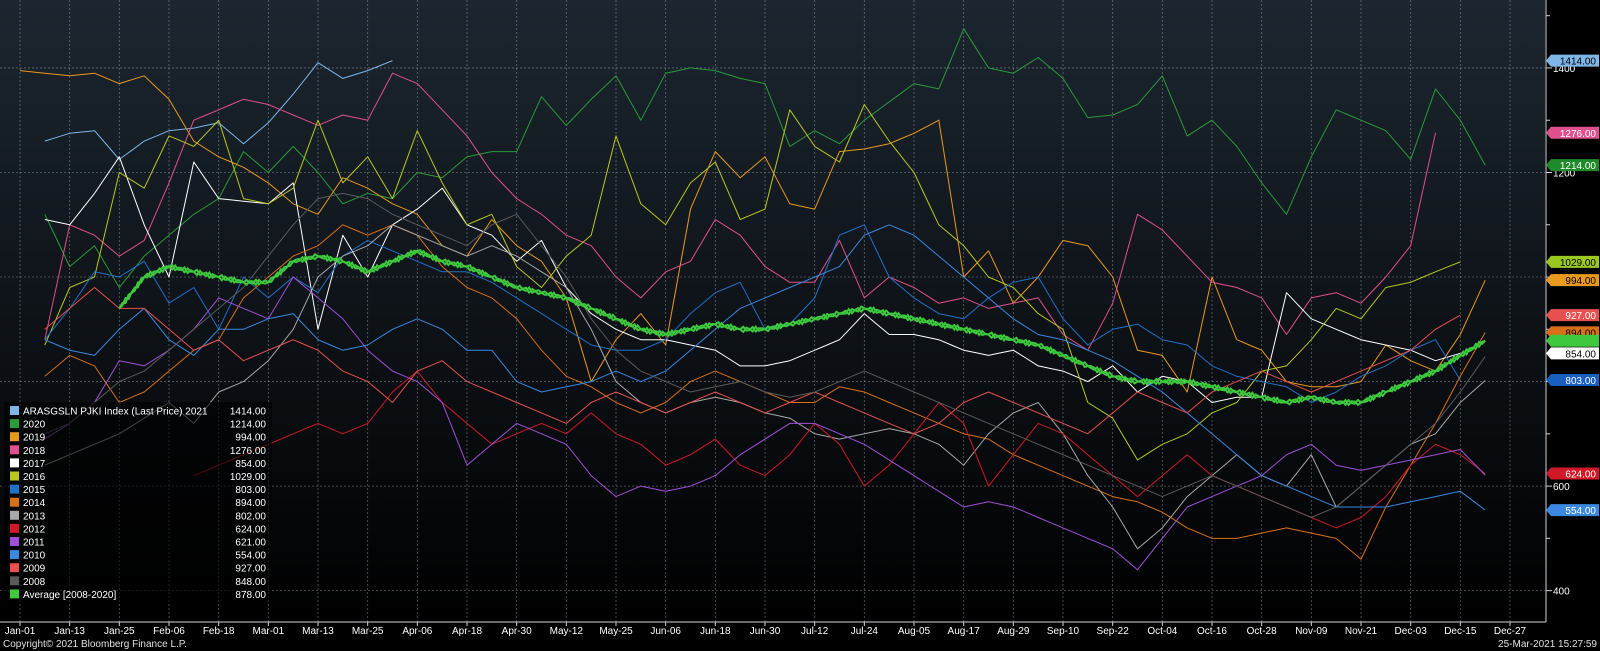  I want to click on legend-series-name: 2014, so click(34, 503).